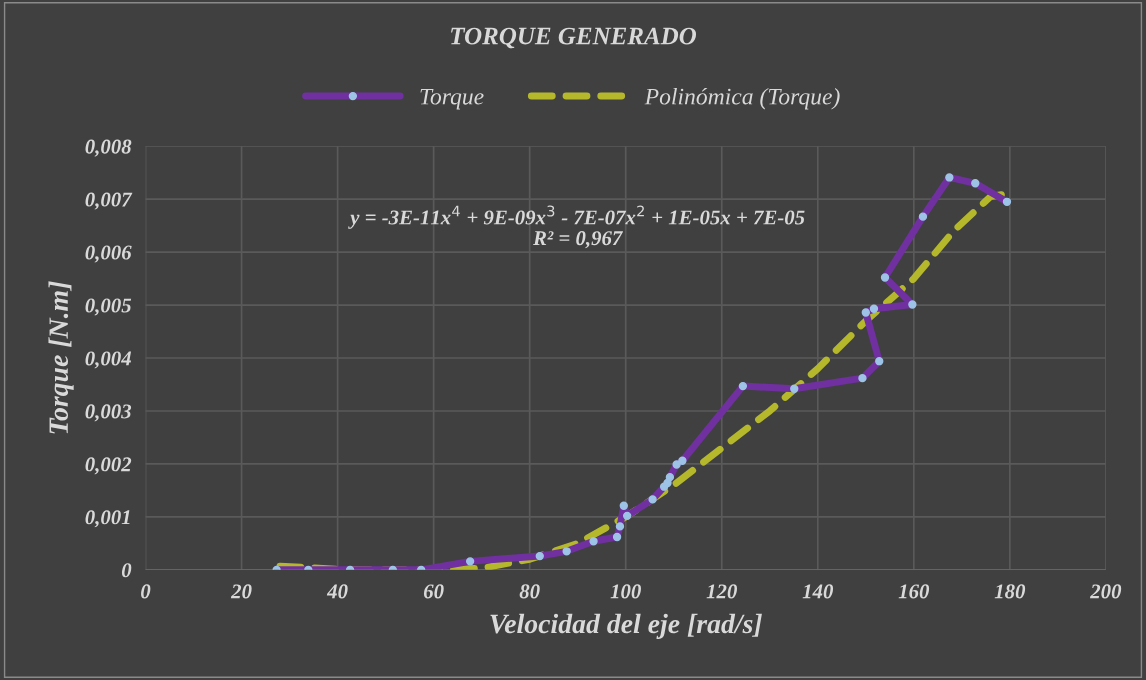 Image resolution: width=1146 pixels, height=680 pixels. Describe the element at coordinates (574, 38) in the screenshot. I see `chart-title: TORQUE GENERADO` at that location.